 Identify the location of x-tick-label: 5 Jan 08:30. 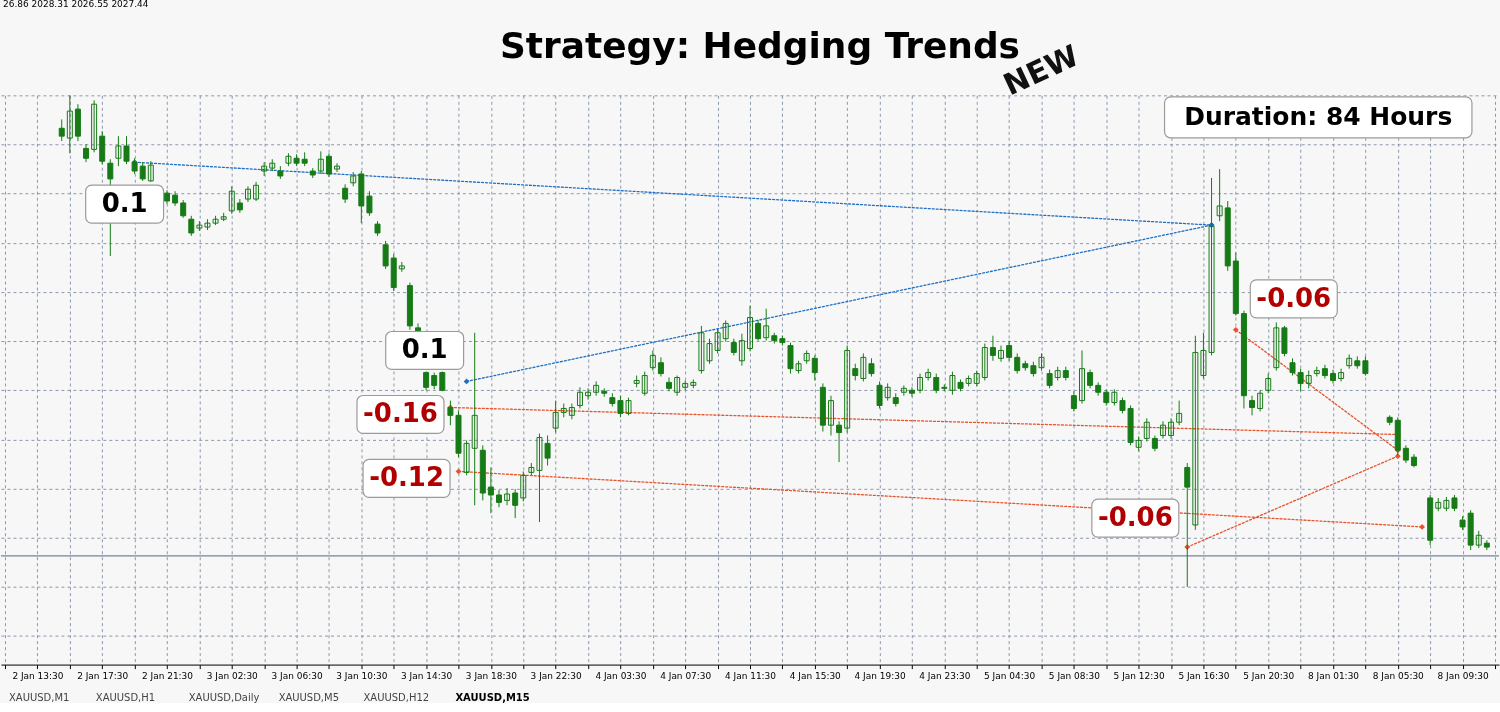
(1074, 676).